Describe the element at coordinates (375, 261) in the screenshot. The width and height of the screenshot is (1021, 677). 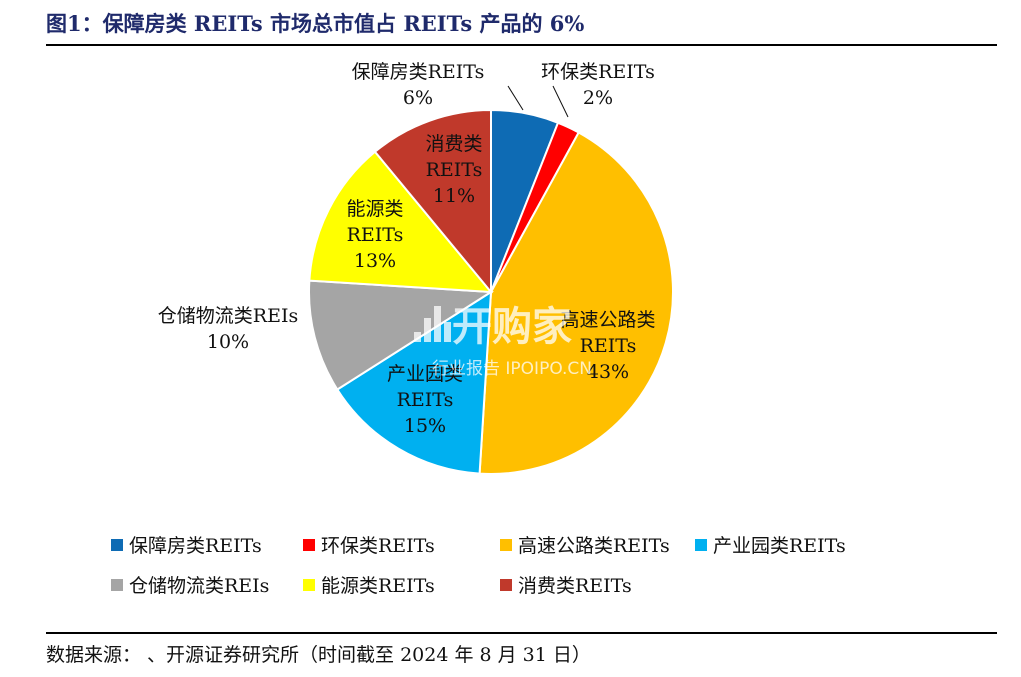
I see `slice-5-label-line: 13%` at that location.